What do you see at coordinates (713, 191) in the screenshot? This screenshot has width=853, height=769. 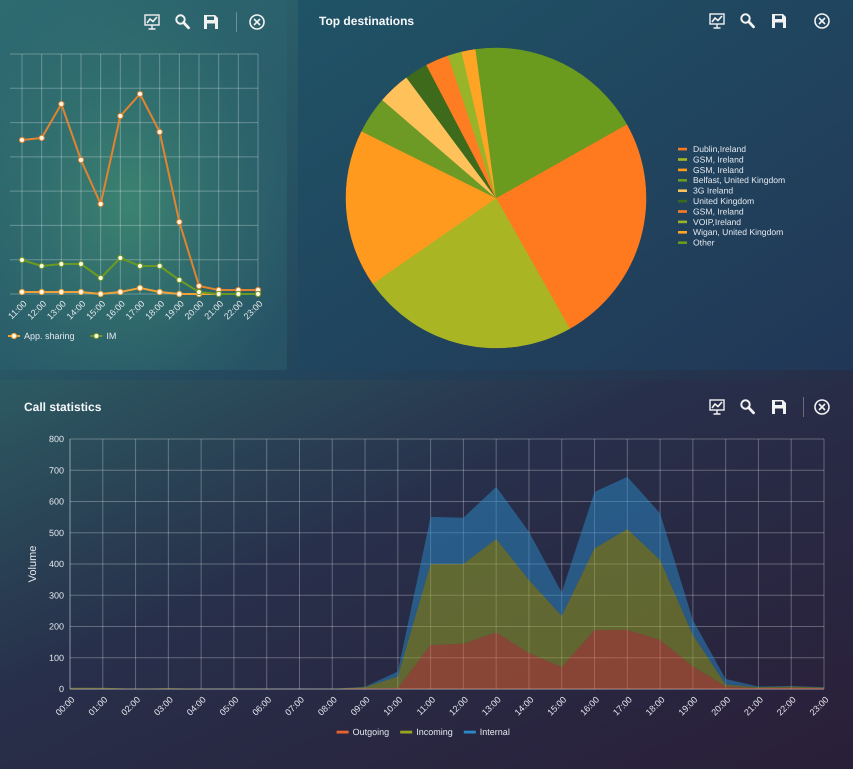 I see `legend-label: 3G Ireland` at bounding box center [713, 191].